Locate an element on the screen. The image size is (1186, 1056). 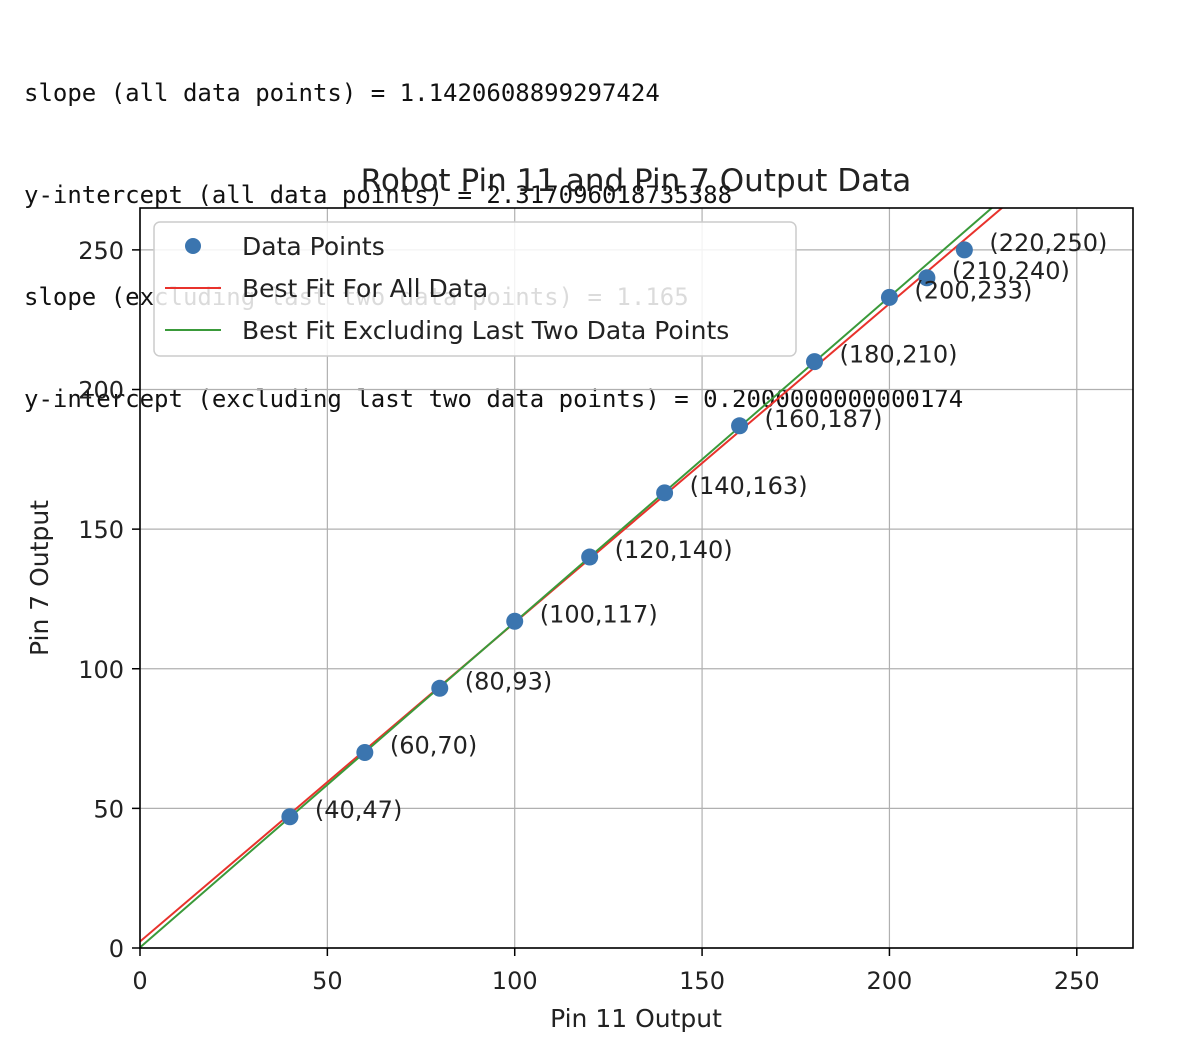
y-tick-label: 0 is located at coordinates (116, 949).